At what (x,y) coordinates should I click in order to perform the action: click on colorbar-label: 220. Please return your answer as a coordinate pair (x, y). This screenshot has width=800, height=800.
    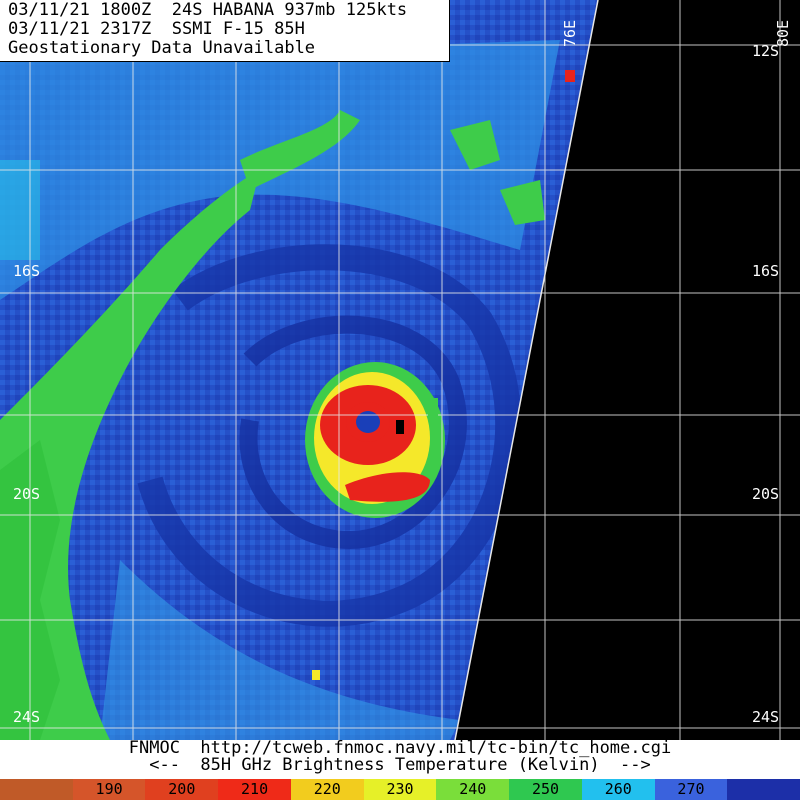
    Looking at the image, I should click on (327, 789).